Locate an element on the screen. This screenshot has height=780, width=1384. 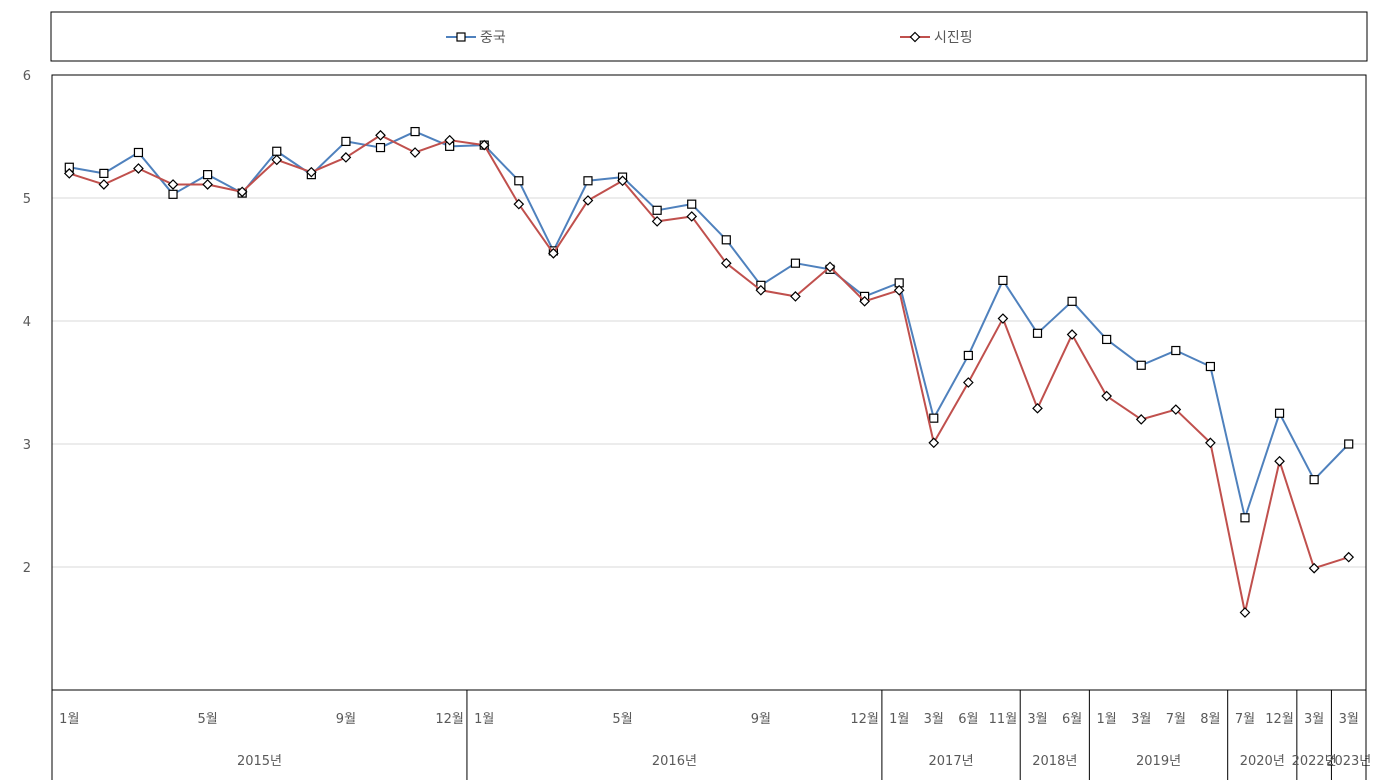
x-group-label: 2023년 is located at coordinates (1348, 761).